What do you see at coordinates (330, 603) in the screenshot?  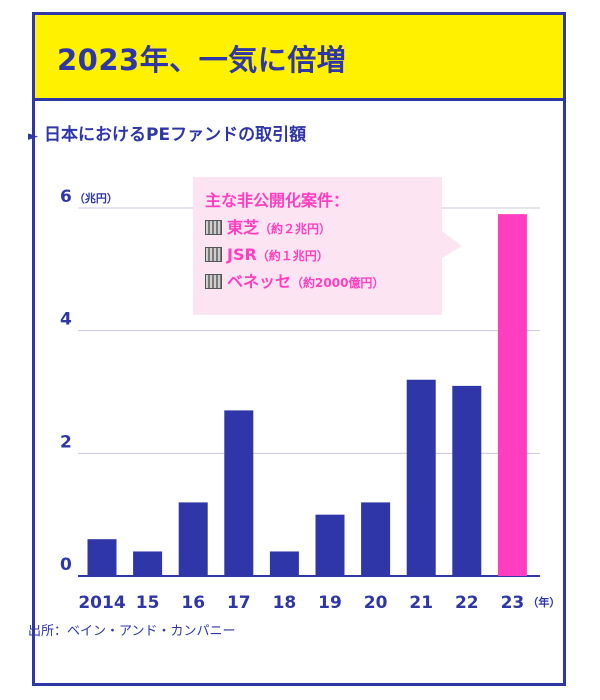 I see `x-tick-label: 19` at bounding box center [330, 603].